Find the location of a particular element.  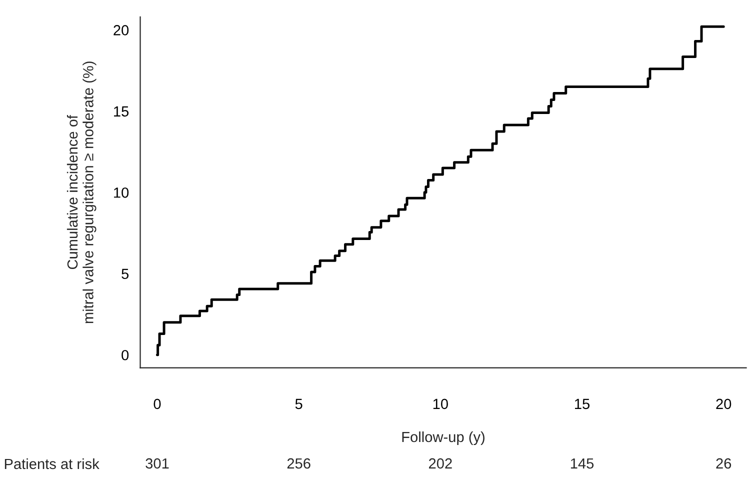

x-axis-title: Follow-up (y) is located at coordinates (443, 438).